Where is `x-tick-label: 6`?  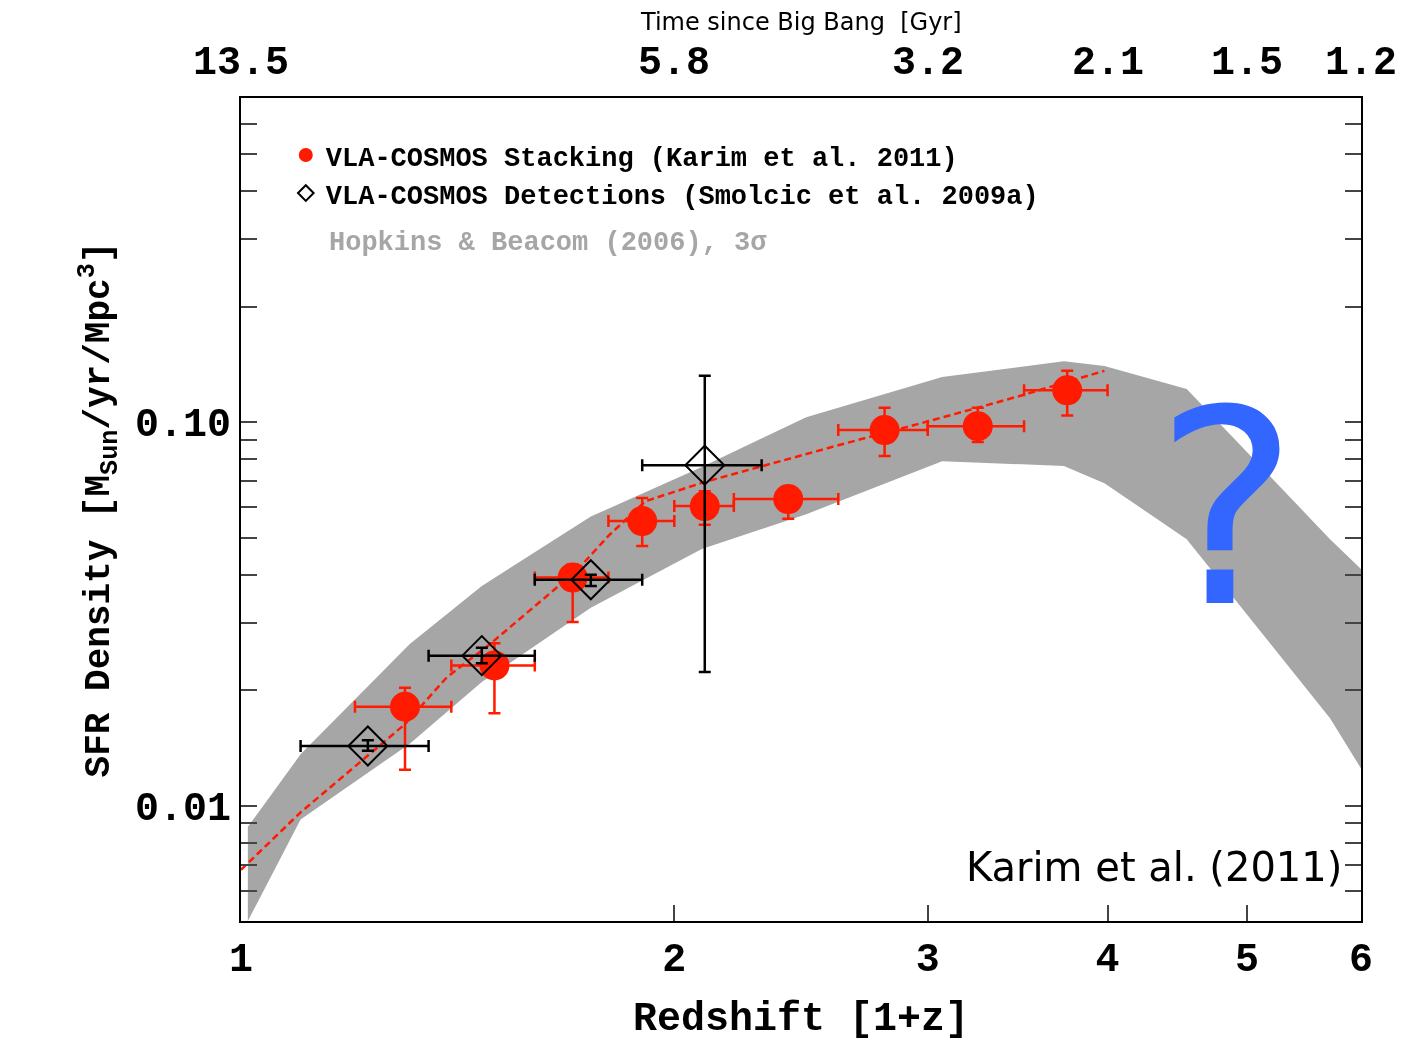 x-tick-label: 6 is located at coordinates (1361, 960).